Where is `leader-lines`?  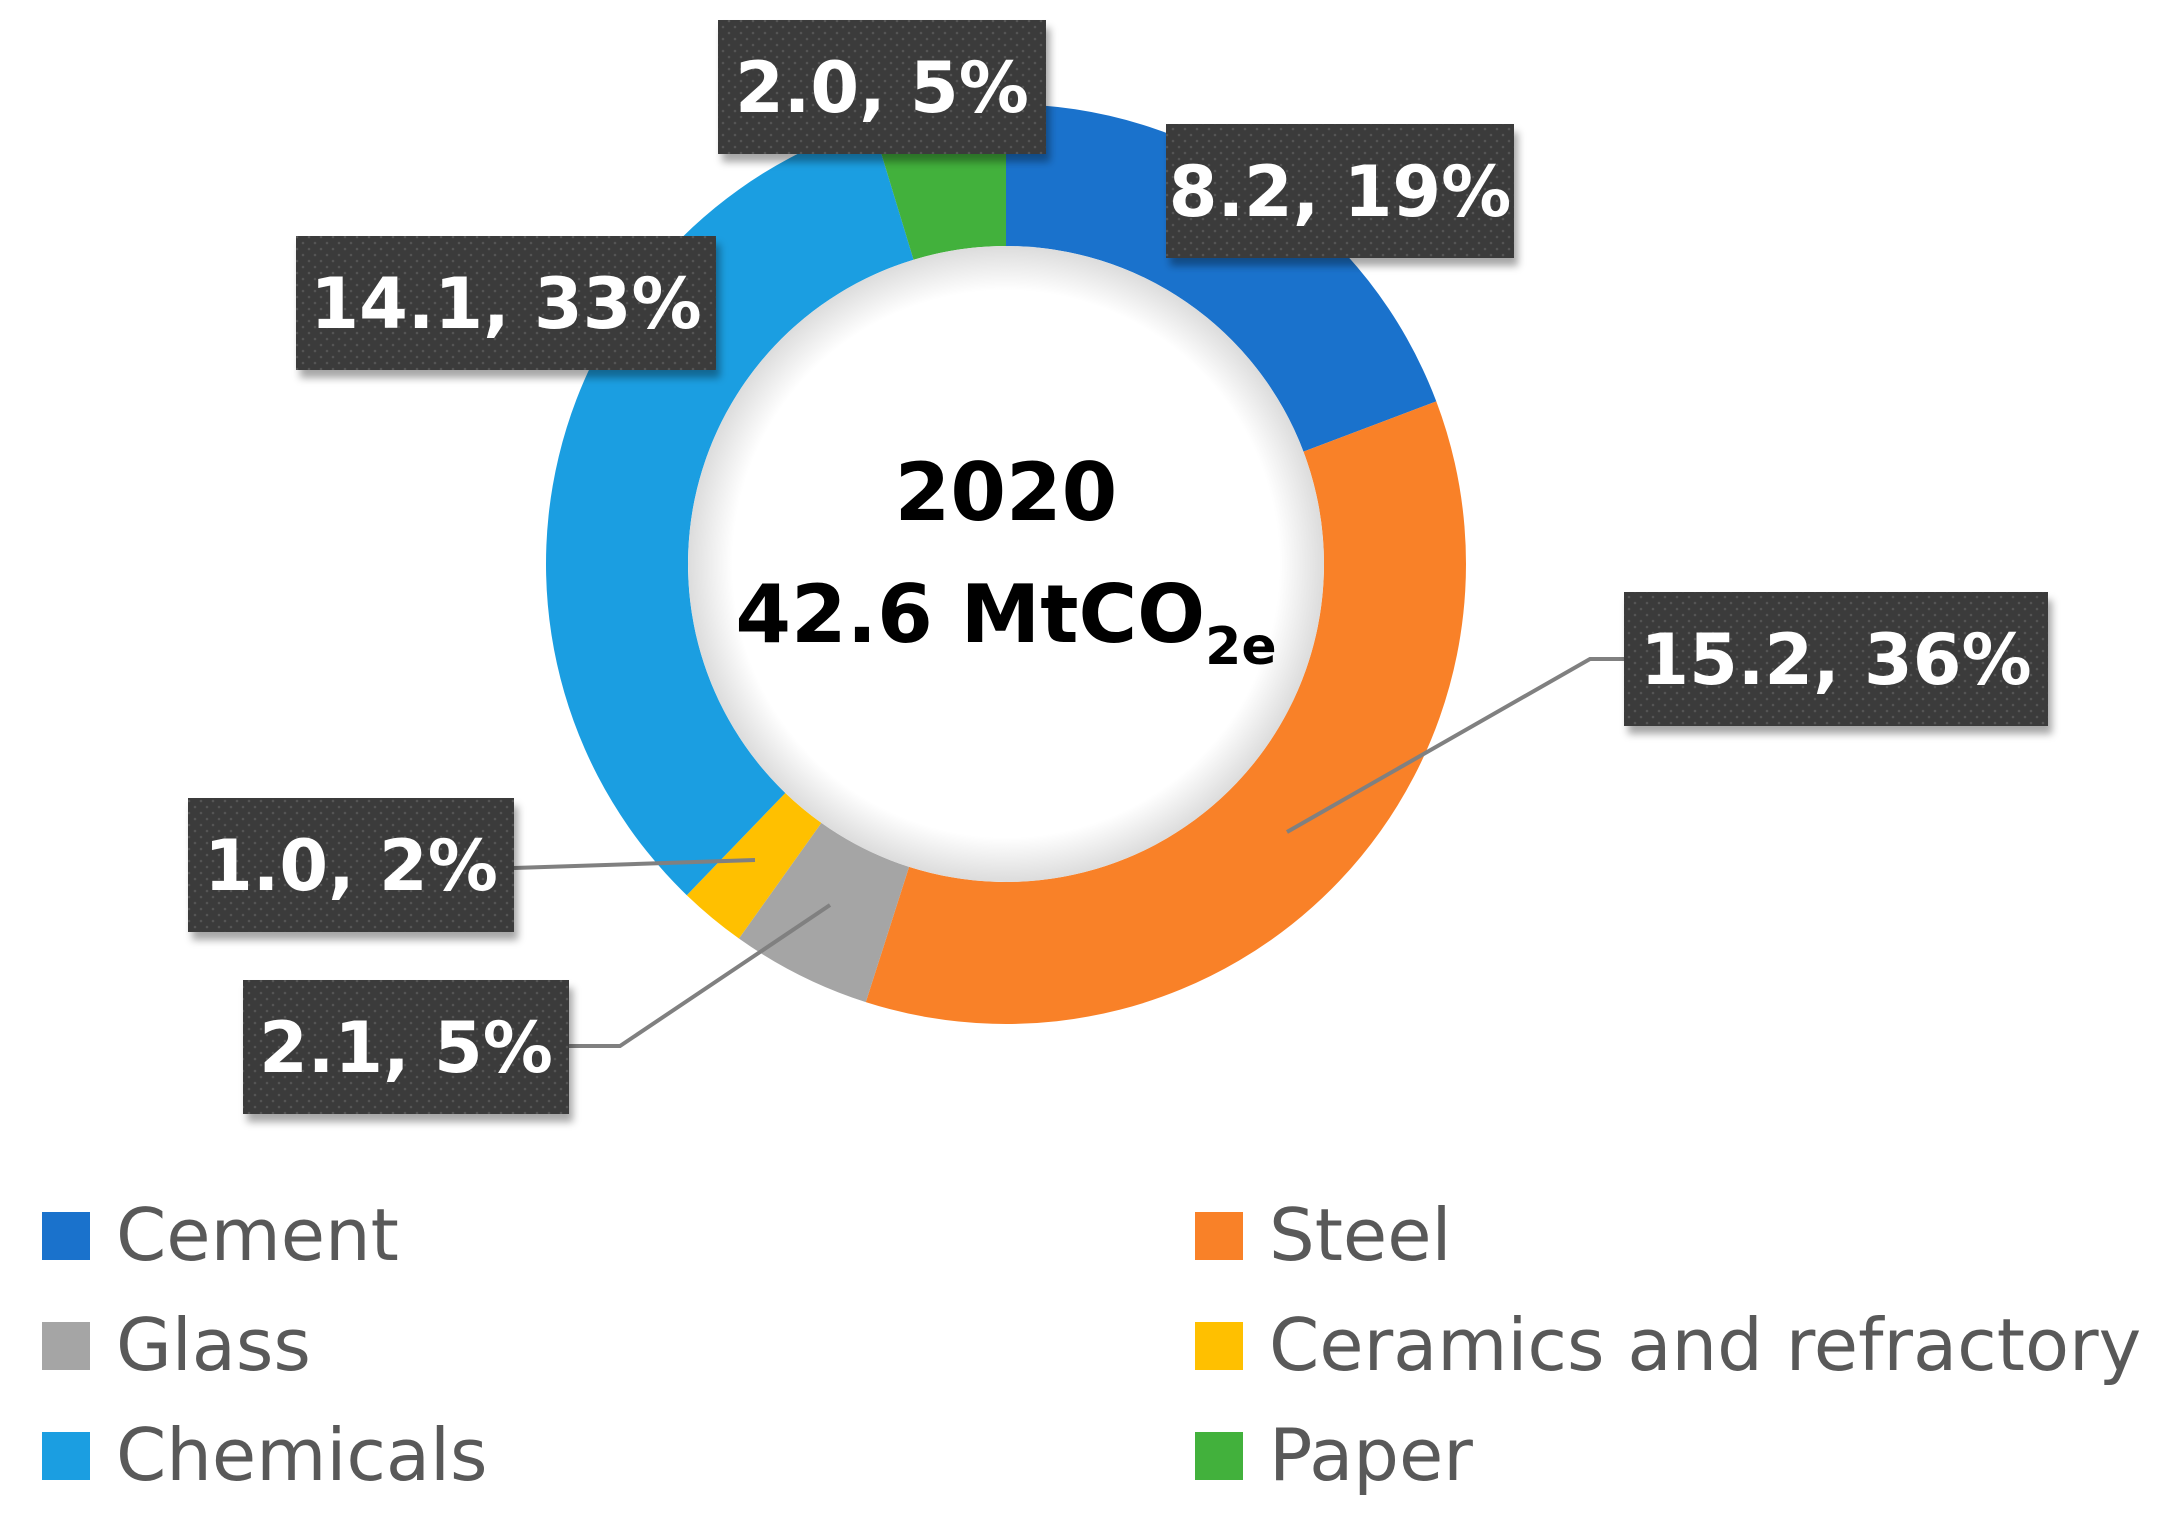
leader-lines is located at coordinates (1068, 852).